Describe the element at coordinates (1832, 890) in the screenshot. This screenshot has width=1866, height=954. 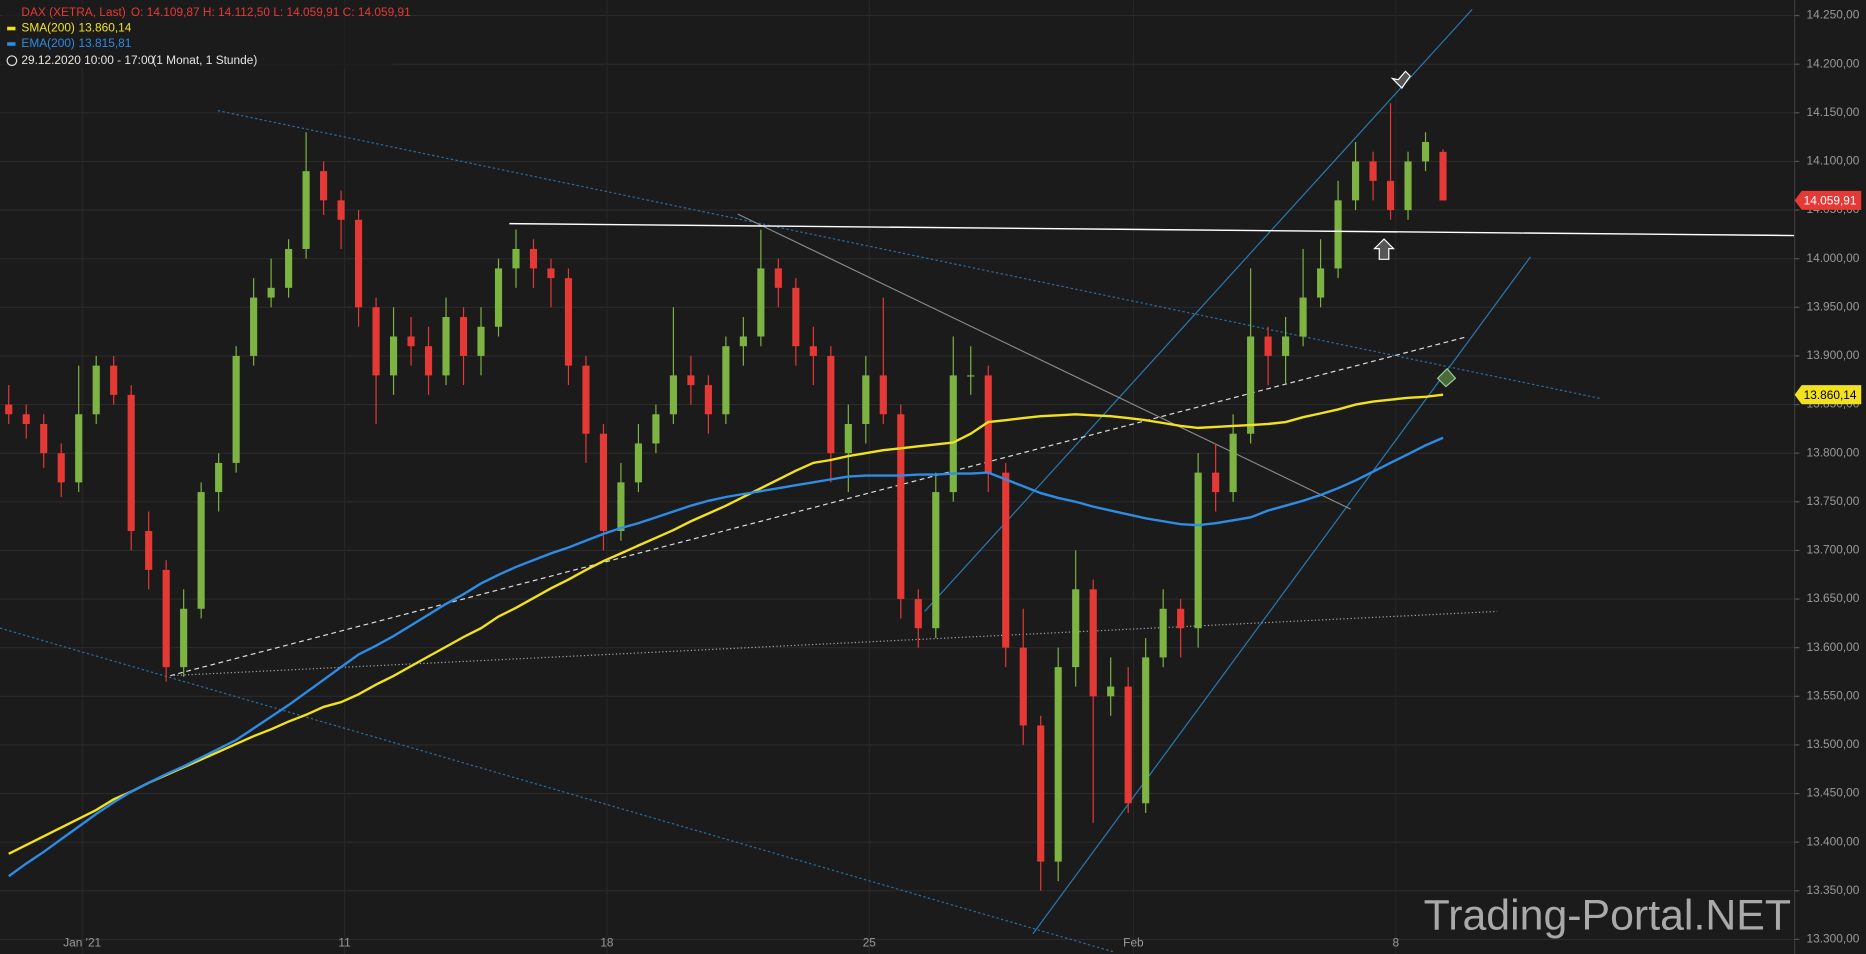
I see `y-tick-label: 13.350,00` at that location.